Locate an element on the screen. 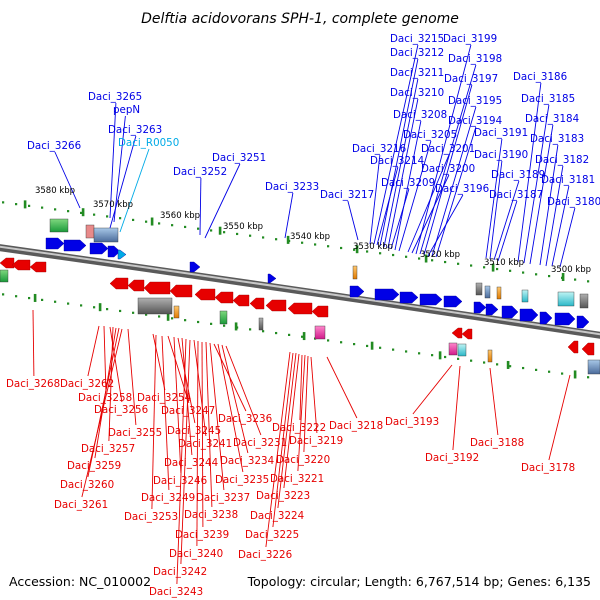 This screenshot has width=600, height=600. forward-gene-label: Daci_3209 is located at coordinates (408, 183).